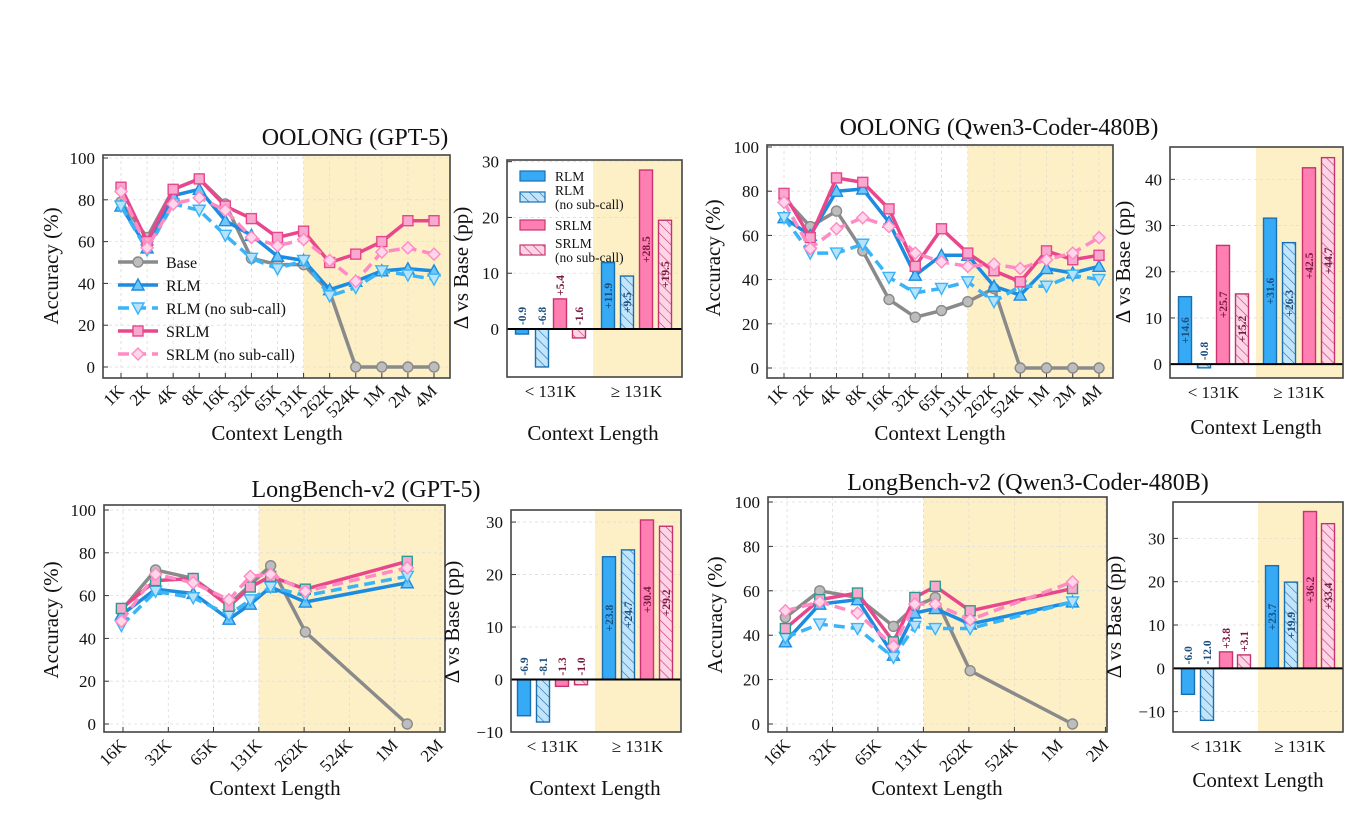 The image size is (1361, 817). Describe the element at coordinates (910, 755) in the screenshot. I see `x-tick-label: 131K` at that location.